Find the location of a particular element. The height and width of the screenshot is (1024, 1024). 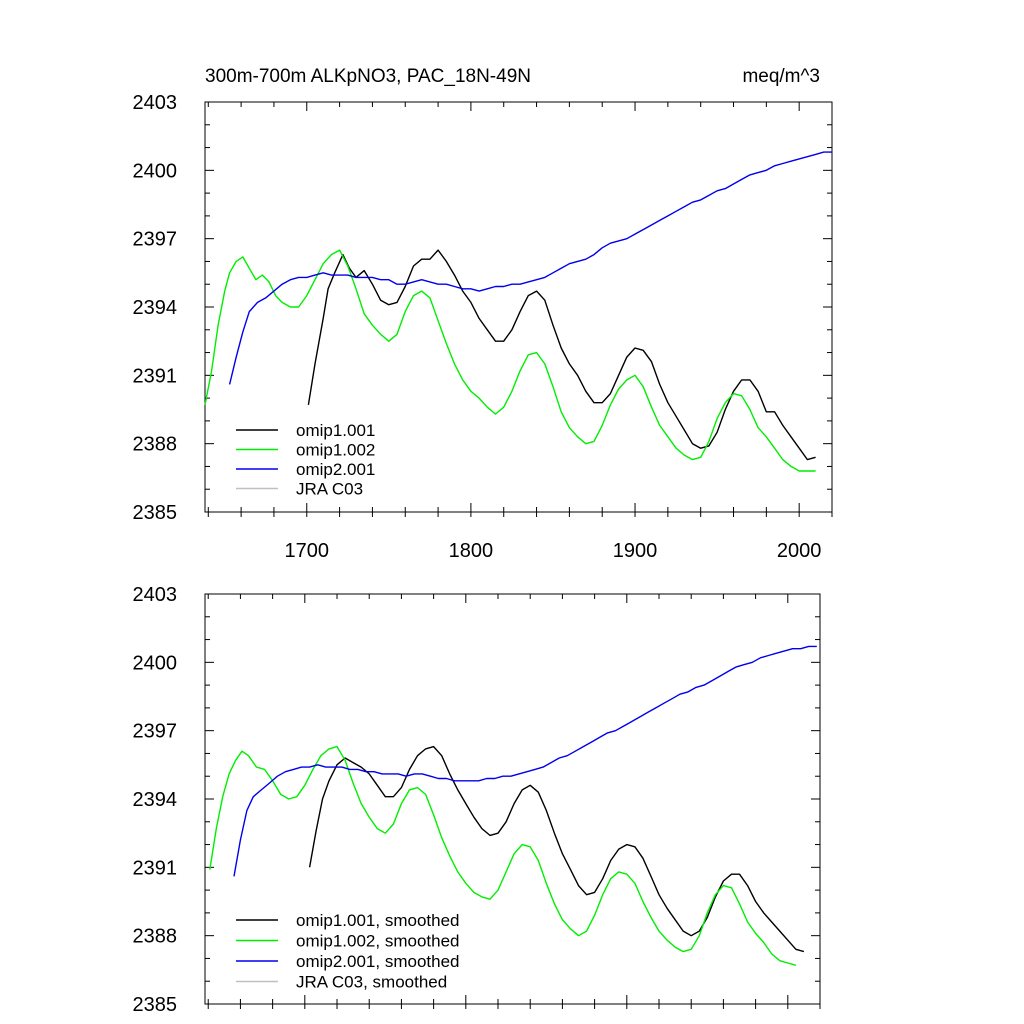

x-tick-label: 1800 is located at coordinates (471, 551).